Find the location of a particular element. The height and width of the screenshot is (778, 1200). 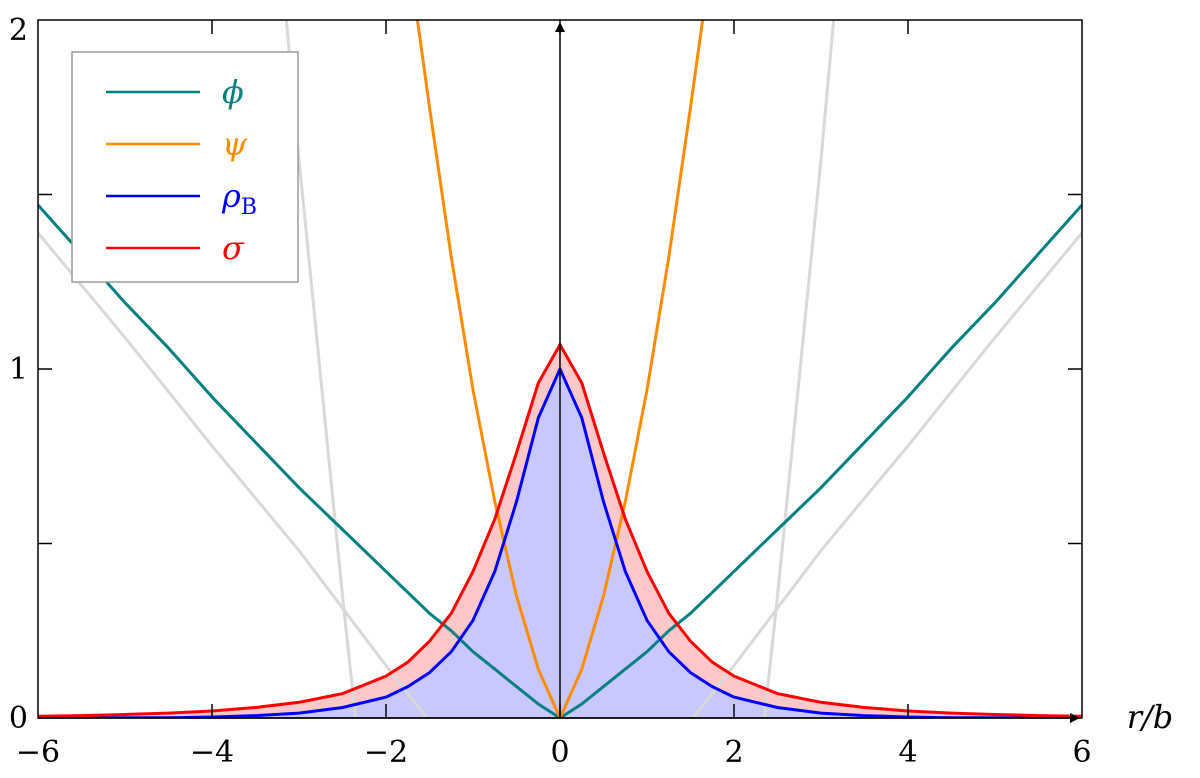

x-tick-label: 6 is located at coordinates (1081, 752).